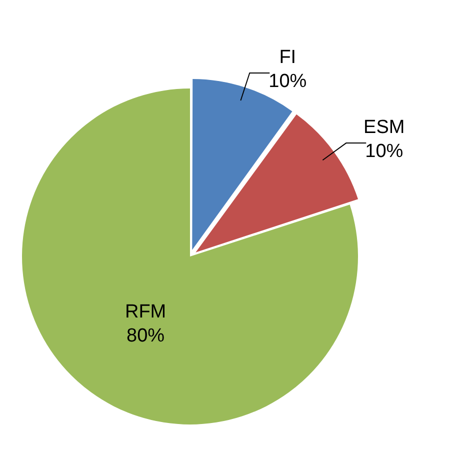 The image size is (467, 451). I want to click on slice-label: RFM, so click(145, 312).